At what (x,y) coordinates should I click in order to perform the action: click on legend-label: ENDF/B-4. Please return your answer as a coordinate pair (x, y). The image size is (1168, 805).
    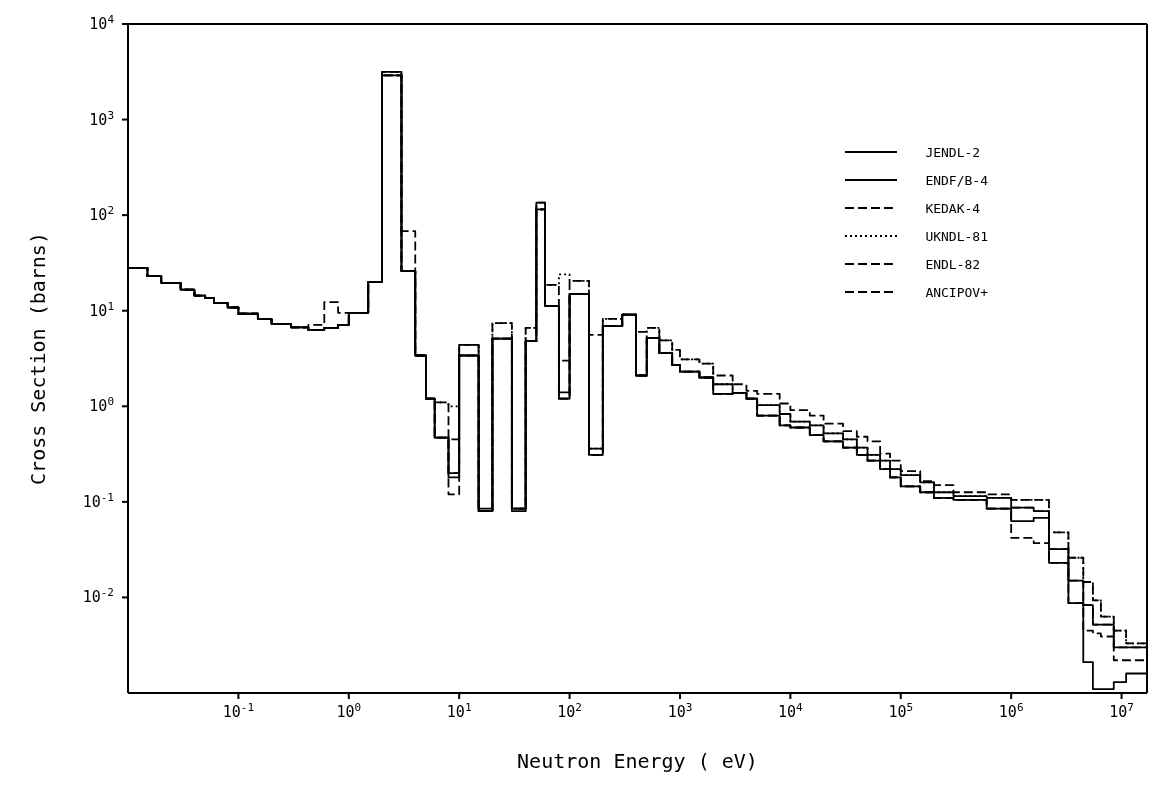
    Looking at the image, I should click on (956, 180).